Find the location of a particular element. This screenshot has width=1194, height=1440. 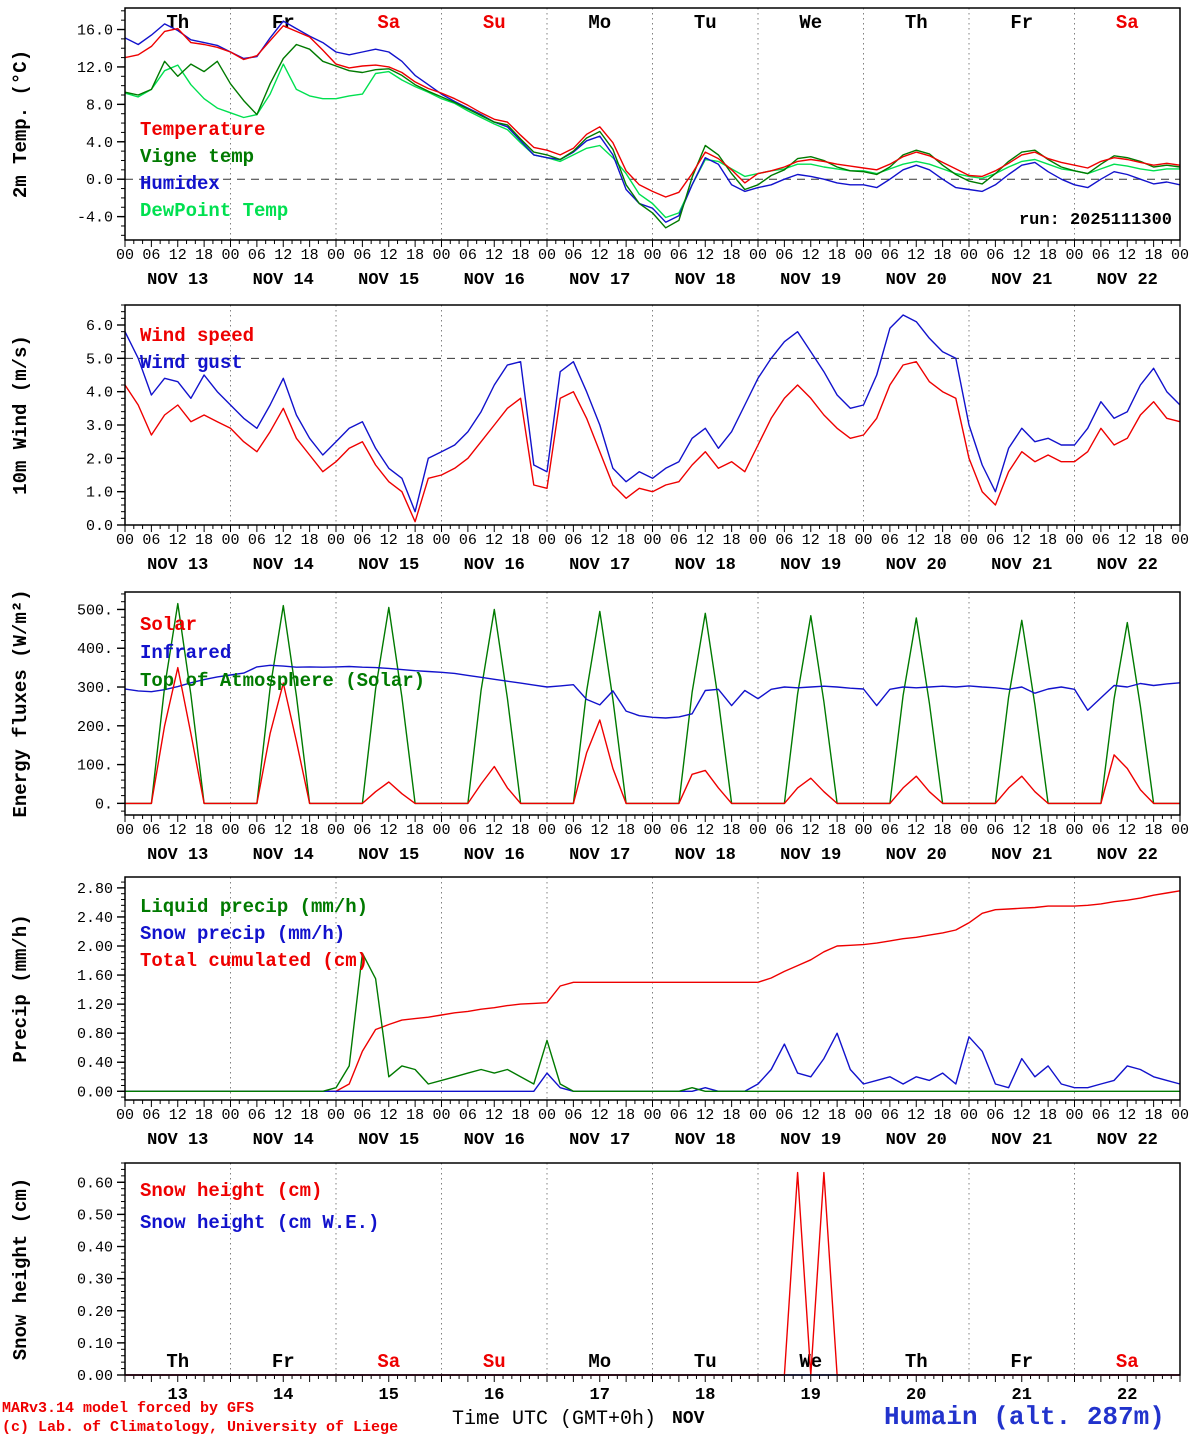

svg-text: NOV 14 is located at coordinates (283, 855).